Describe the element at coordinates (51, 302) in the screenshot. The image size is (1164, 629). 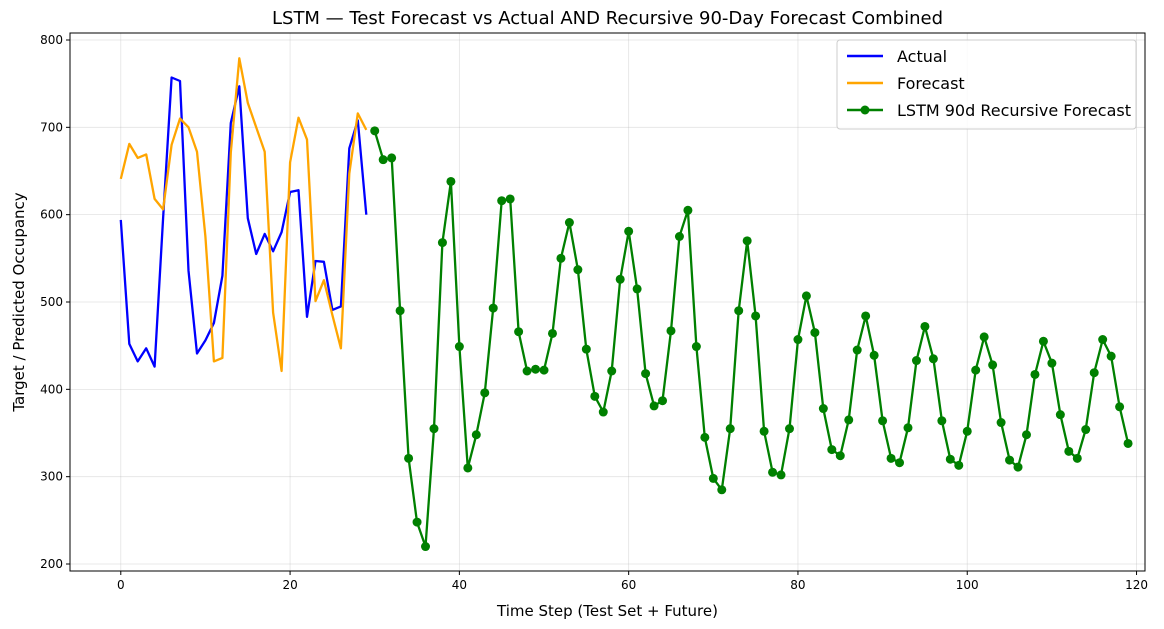
I see `y-tick-label: 500` at that location.